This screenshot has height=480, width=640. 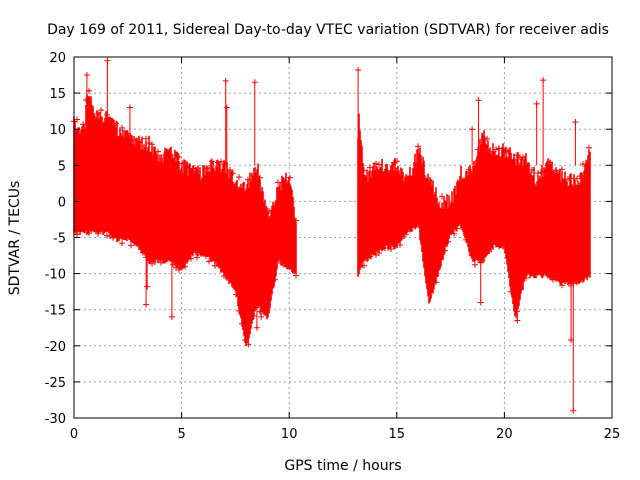 I want to click on y-tick-label: 5, so click(x=62, y=166).